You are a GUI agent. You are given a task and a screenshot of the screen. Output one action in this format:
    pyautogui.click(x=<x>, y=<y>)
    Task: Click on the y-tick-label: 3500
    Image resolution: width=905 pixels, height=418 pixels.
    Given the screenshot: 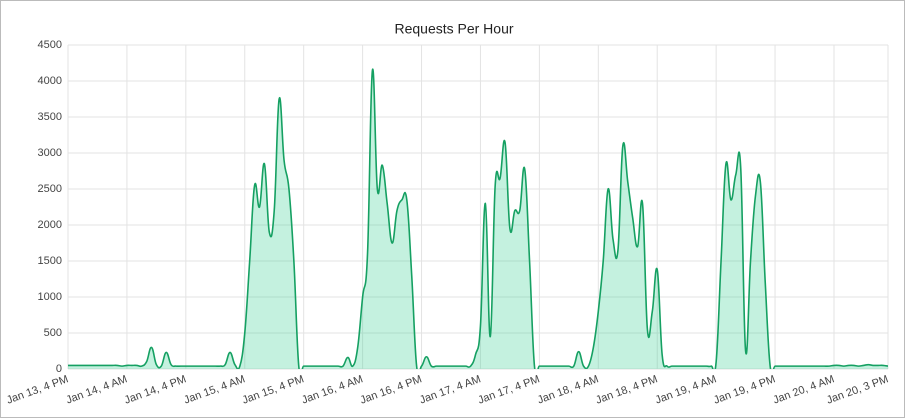 What is the action you would take?
    pyautogui.click(x=50, y=117)
    